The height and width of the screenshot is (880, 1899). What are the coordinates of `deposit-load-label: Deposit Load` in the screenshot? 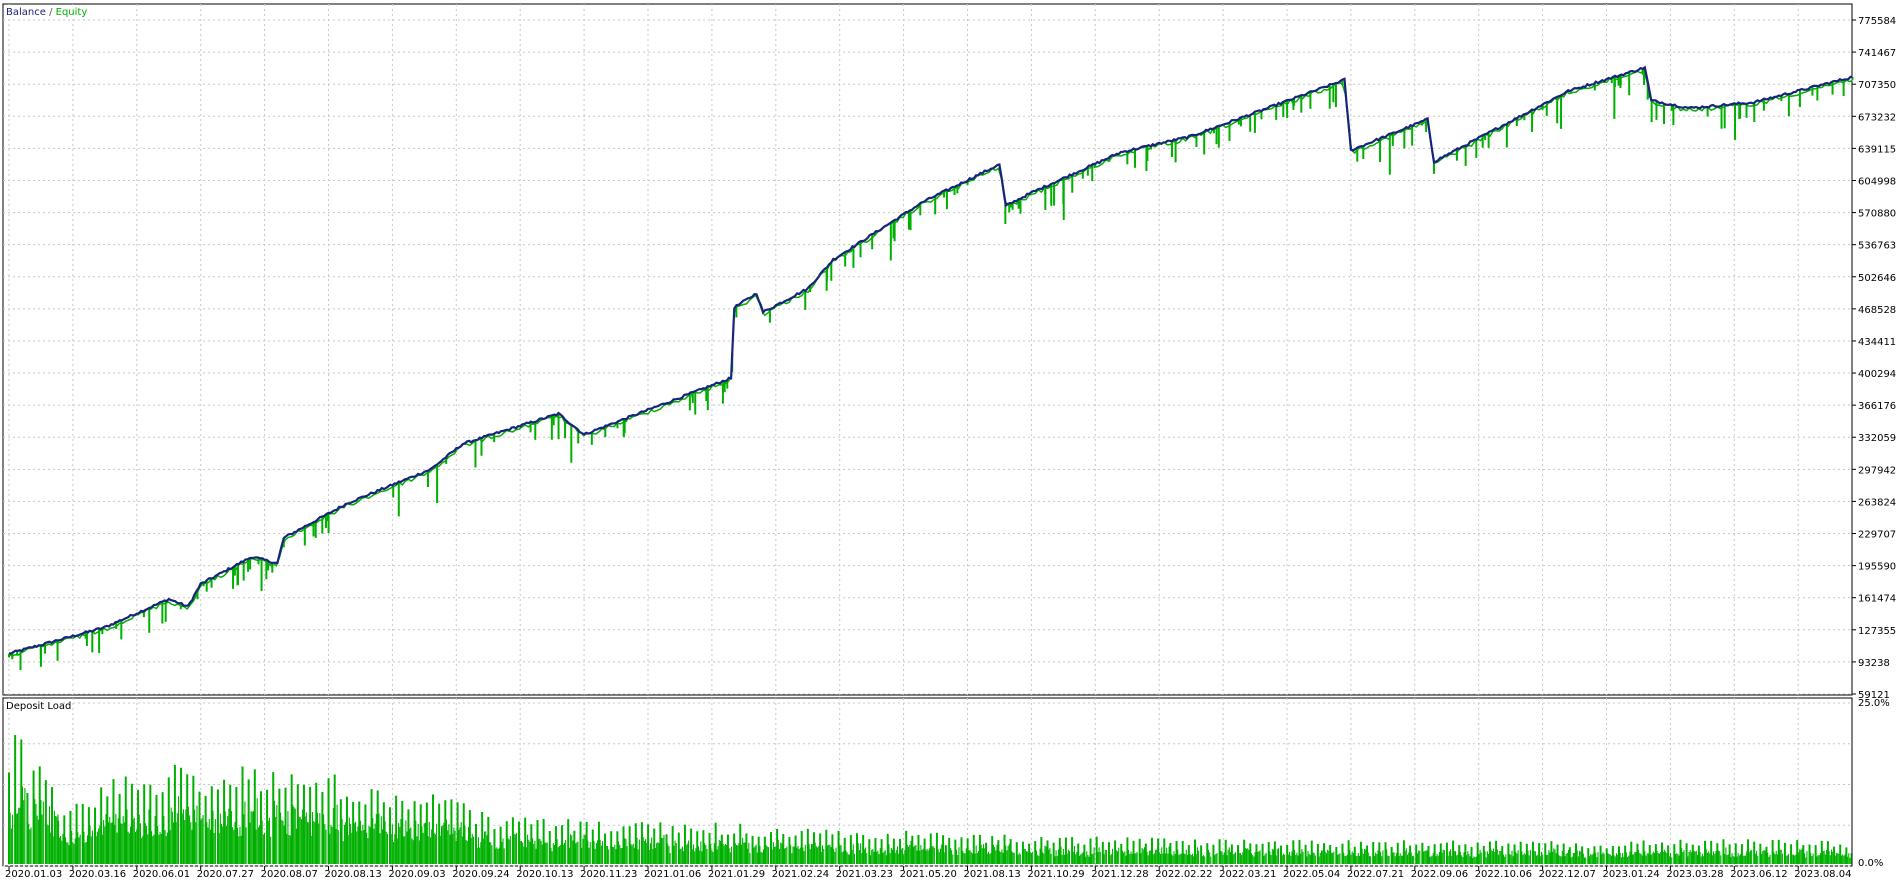 It's located at (38, 706).